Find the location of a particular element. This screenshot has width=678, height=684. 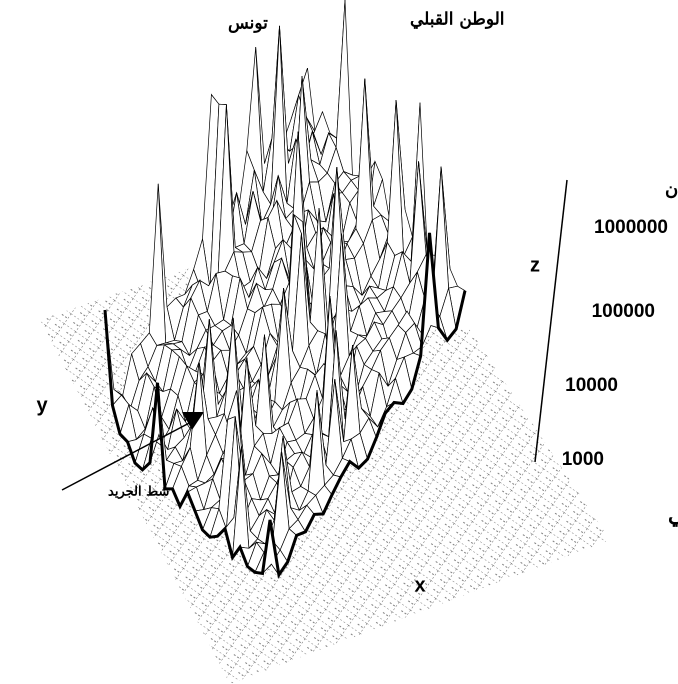

surface-cell is located at coordinates (344, 88).